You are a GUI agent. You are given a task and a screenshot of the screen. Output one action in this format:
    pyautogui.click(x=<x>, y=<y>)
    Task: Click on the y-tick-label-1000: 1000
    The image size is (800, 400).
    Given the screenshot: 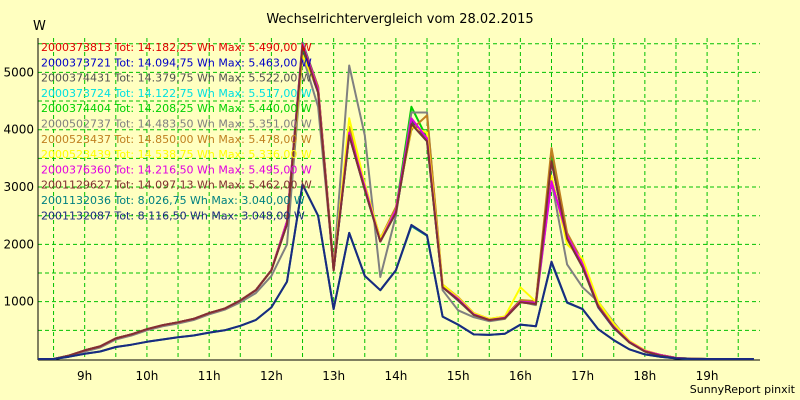 What is the action you would take?
    pyautogui.click(x=18, y=302)
    